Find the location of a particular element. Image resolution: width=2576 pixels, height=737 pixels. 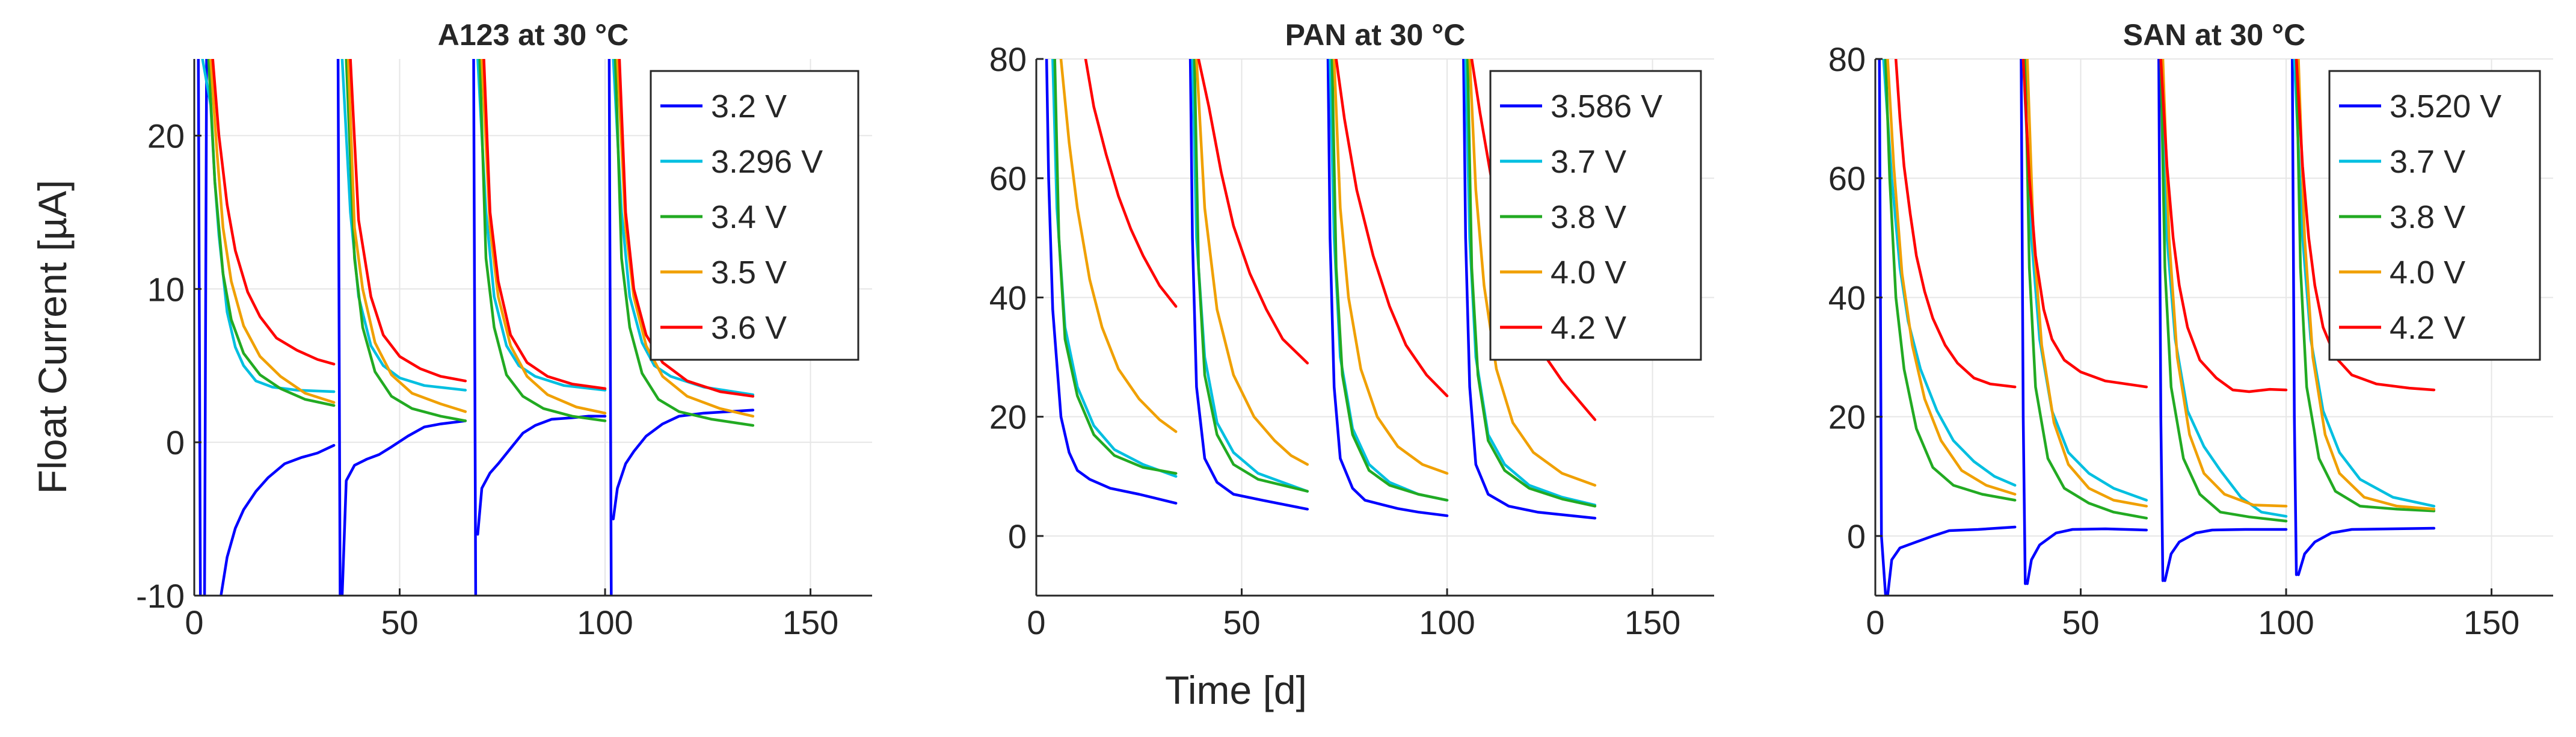

legend-label-3-586-v: 3.586 V is located at coordinates (1606, 107).